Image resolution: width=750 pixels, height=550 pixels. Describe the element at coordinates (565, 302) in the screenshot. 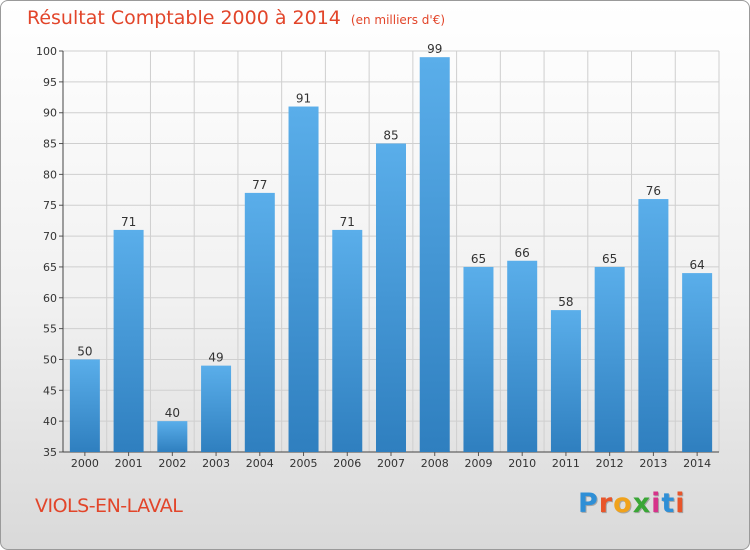

I see `bar-value-label: 58` at that location.